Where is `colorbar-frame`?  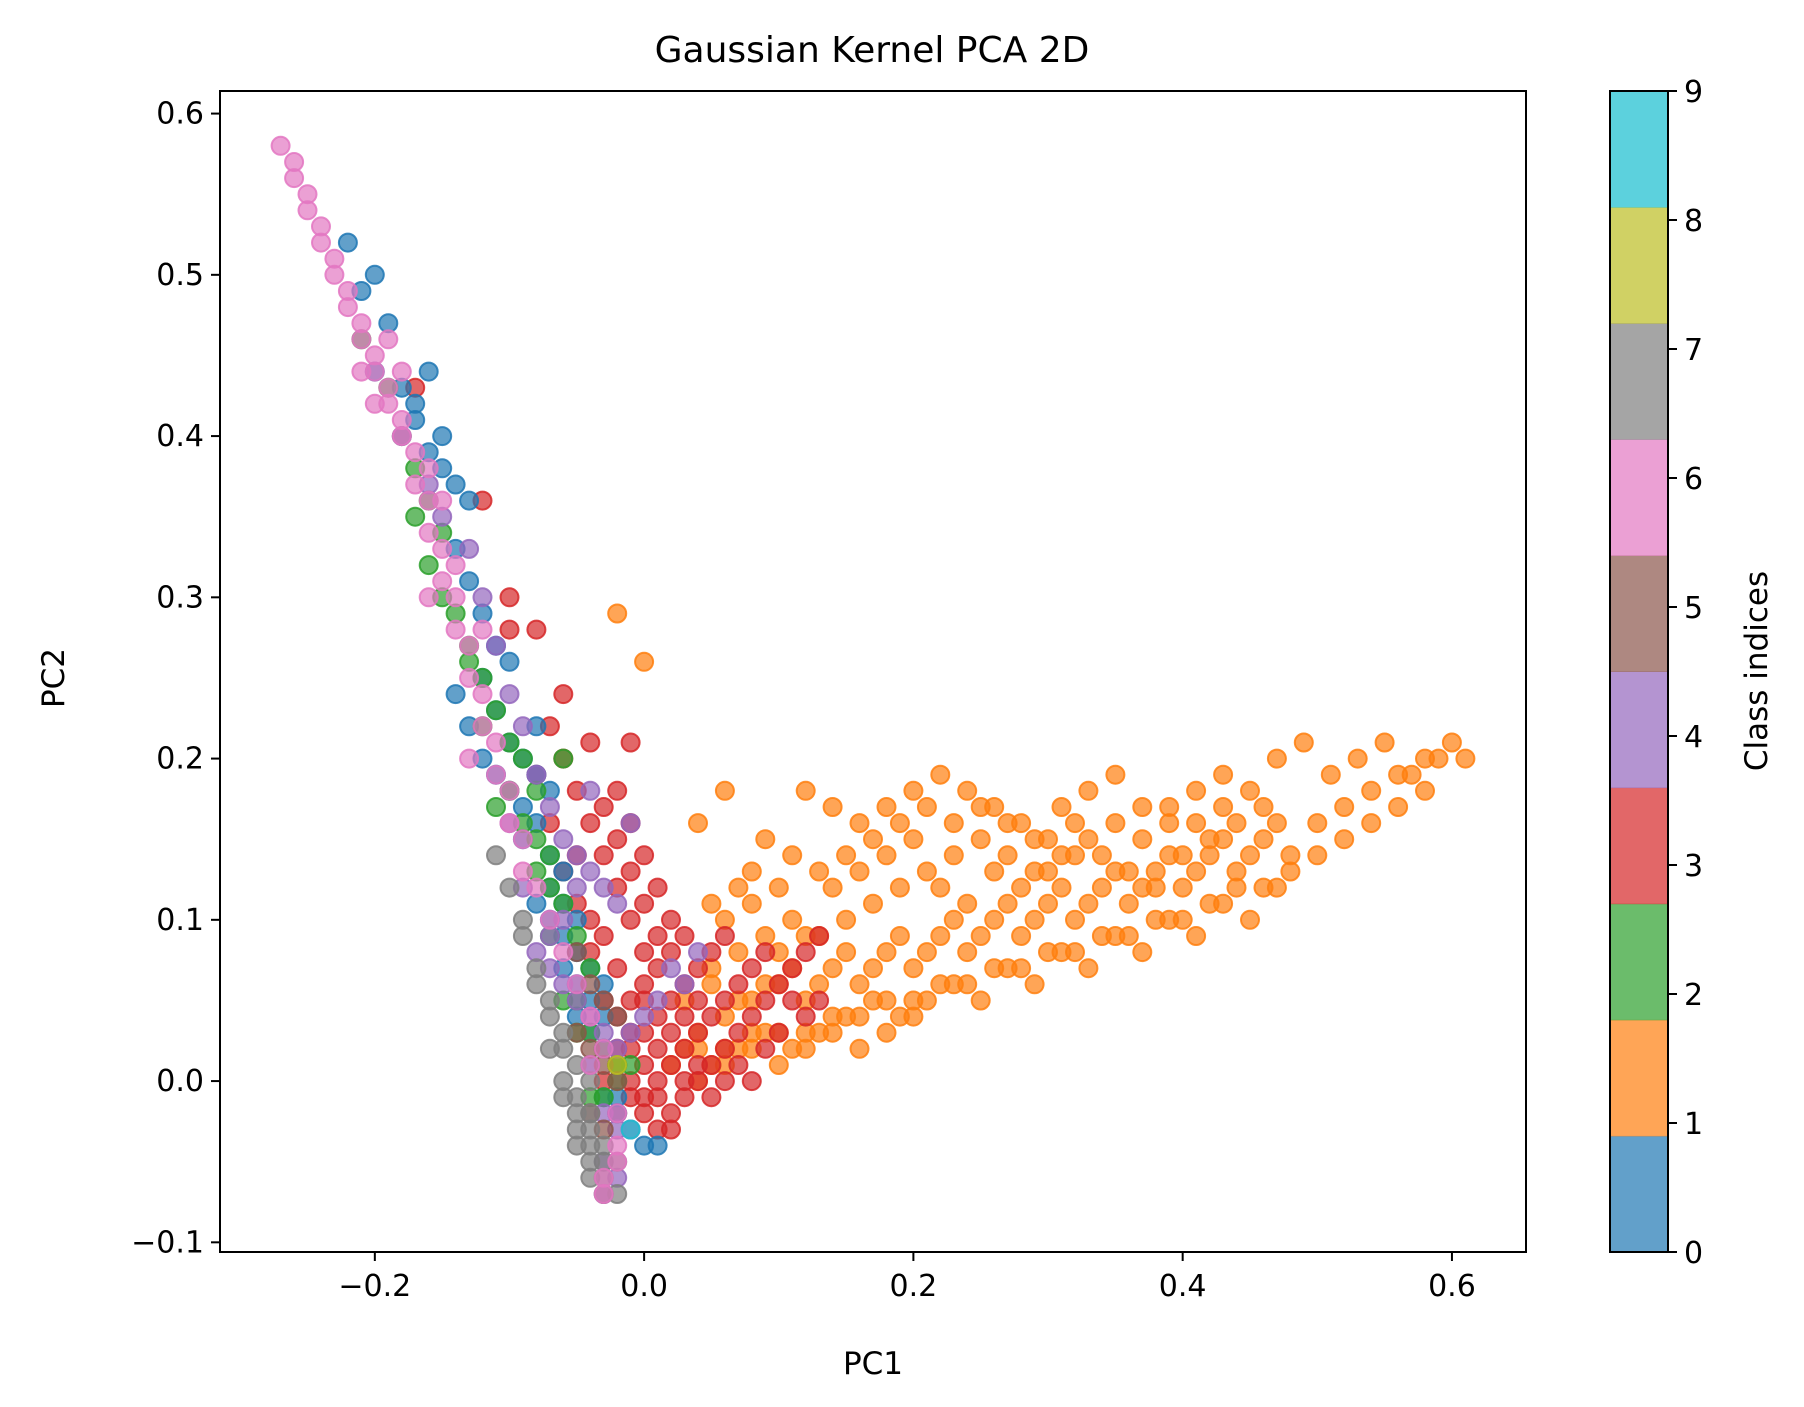
colorbar-frame is located at coordinates (1639, 671).